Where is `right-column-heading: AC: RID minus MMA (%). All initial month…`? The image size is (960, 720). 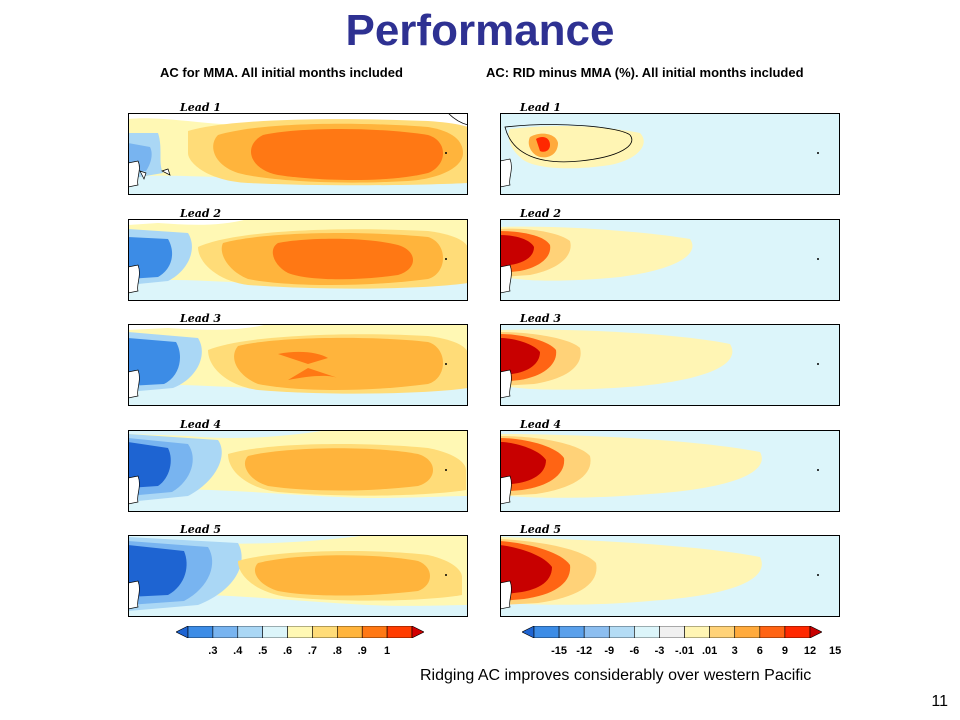 right-column-heading: AC: RID minus MMA (%). All initial month… is located at coordinates (645, 72).